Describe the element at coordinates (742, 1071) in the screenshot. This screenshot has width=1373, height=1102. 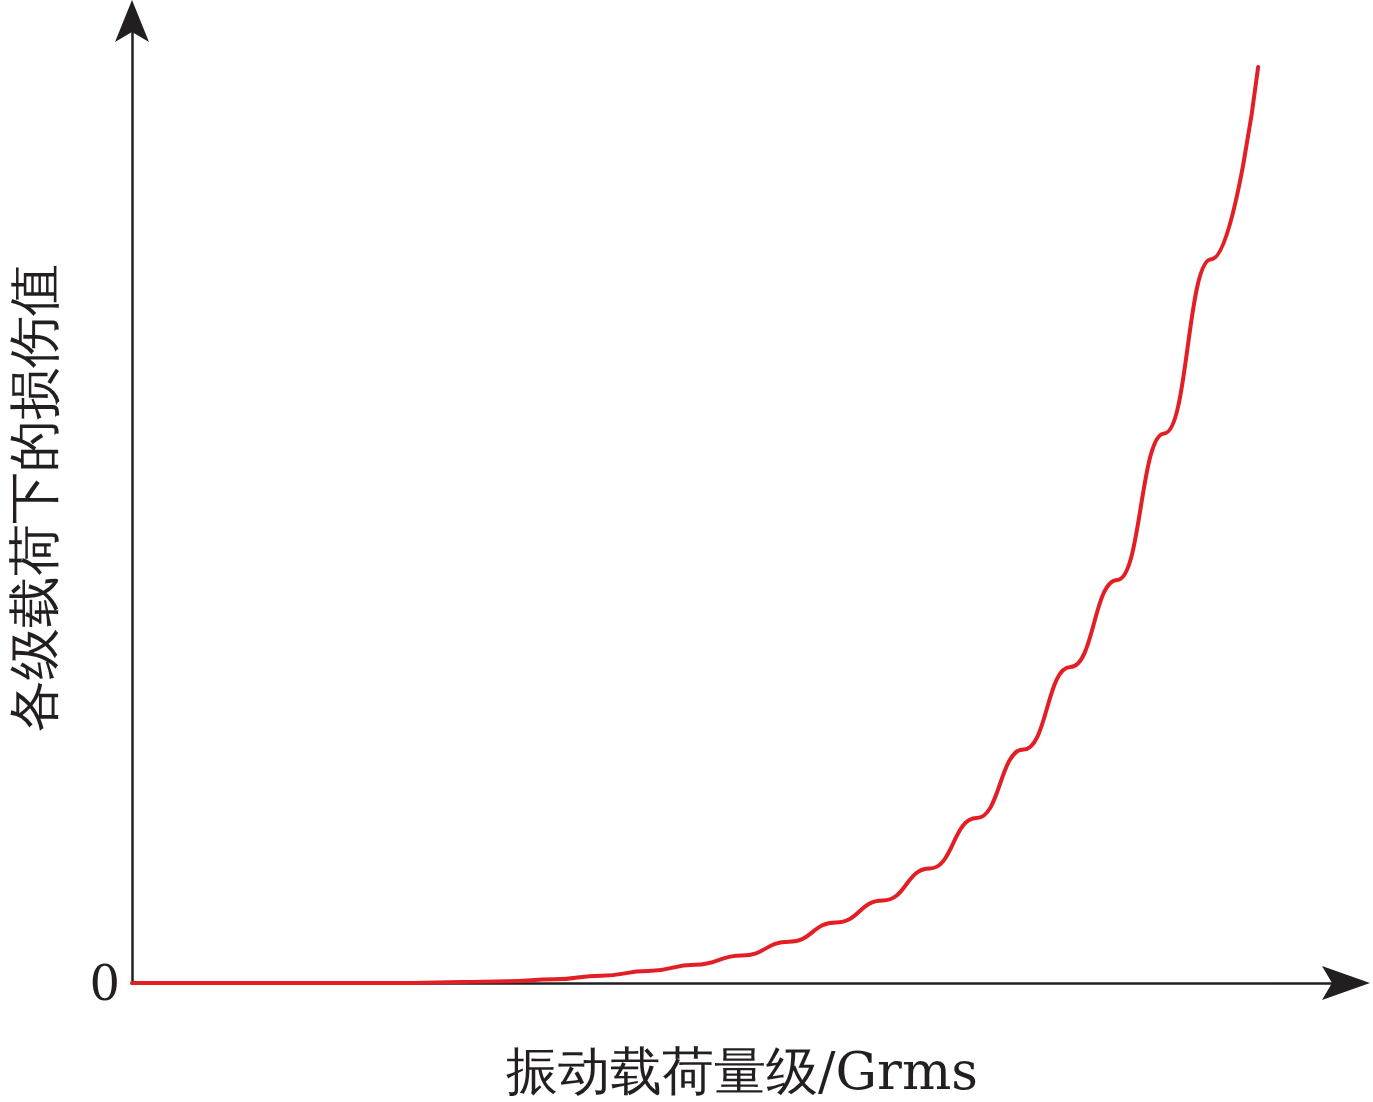
I see `x-axis-title: 振动载荷量级/Grms` at that location.